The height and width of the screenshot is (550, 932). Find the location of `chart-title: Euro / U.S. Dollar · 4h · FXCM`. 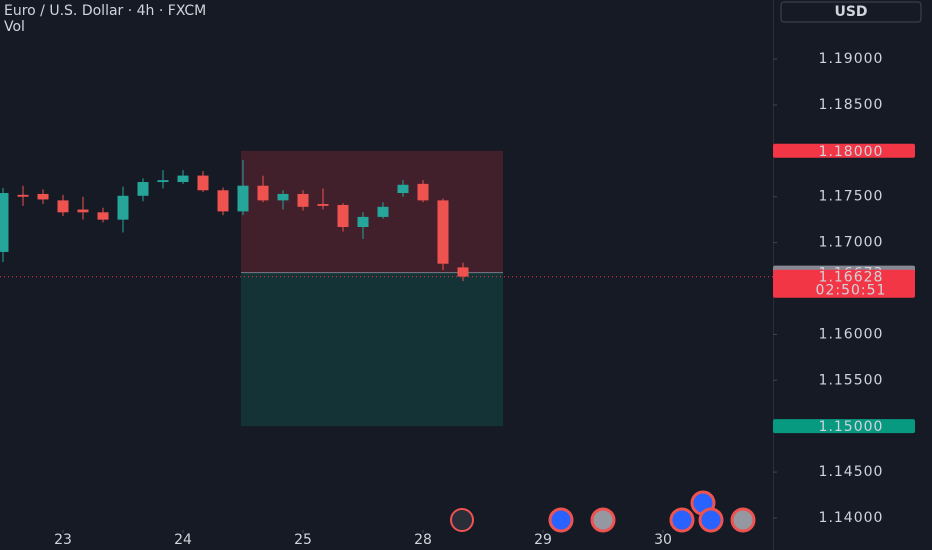

chart-title: Euro / U.S. Dollar · 4h · FXCM is located at coordinates (105, 11).